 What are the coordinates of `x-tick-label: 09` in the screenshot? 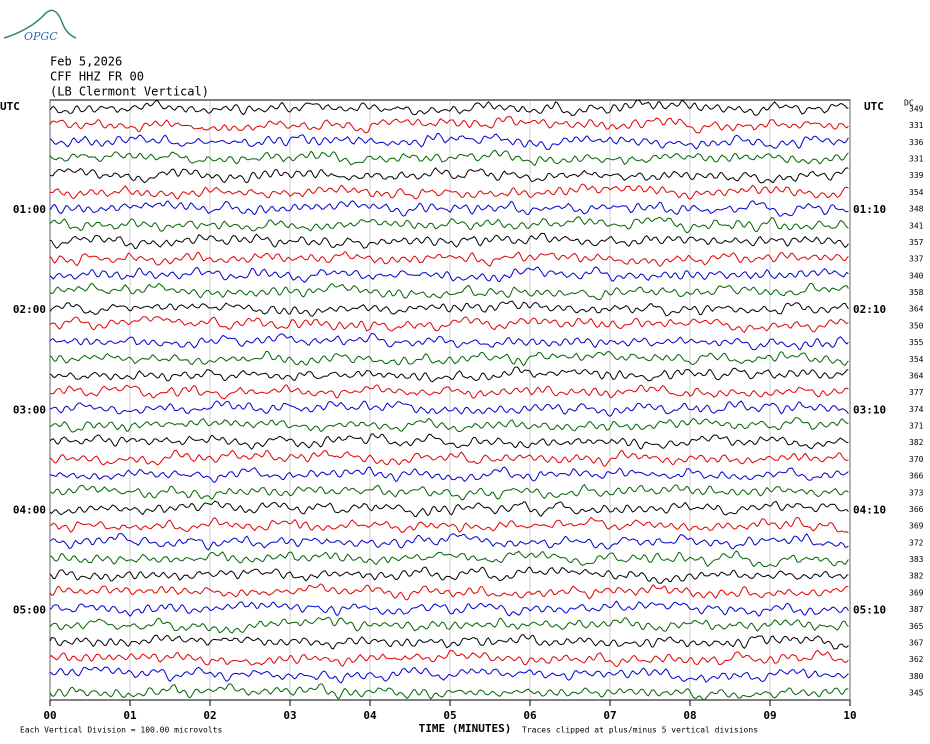 It's located at (769, 715).